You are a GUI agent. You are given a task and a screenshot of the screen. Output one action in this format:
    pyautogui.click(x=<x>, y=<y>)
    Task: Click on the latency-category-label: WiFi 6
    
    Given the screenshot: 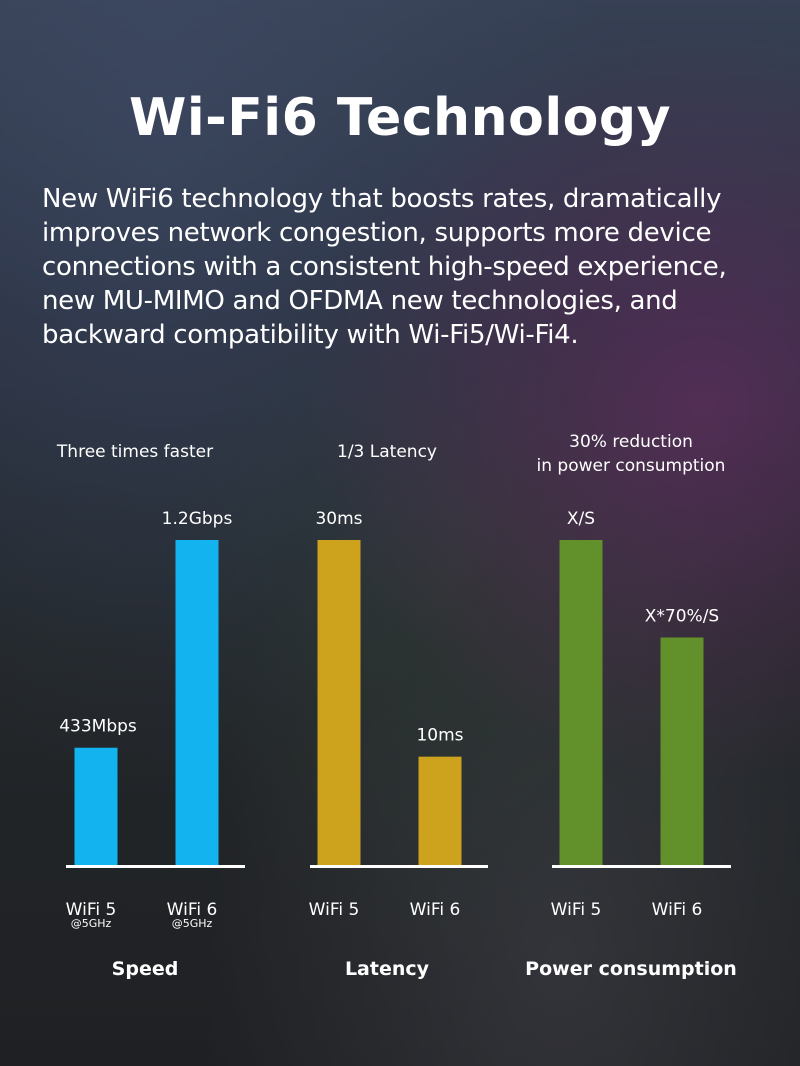 What is the action you would take?
    pyautogui.click(x=435, y=910)
    